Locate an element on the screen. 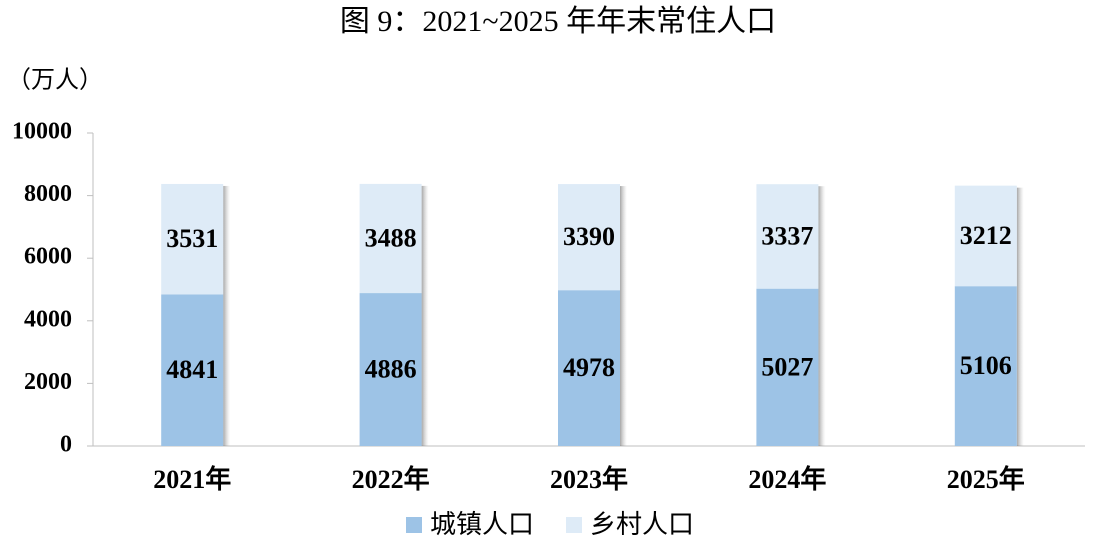 Image resolution: width=1100 pixels, height=546 pixels. data-label: 4978 is located at coordinates (589, 367).